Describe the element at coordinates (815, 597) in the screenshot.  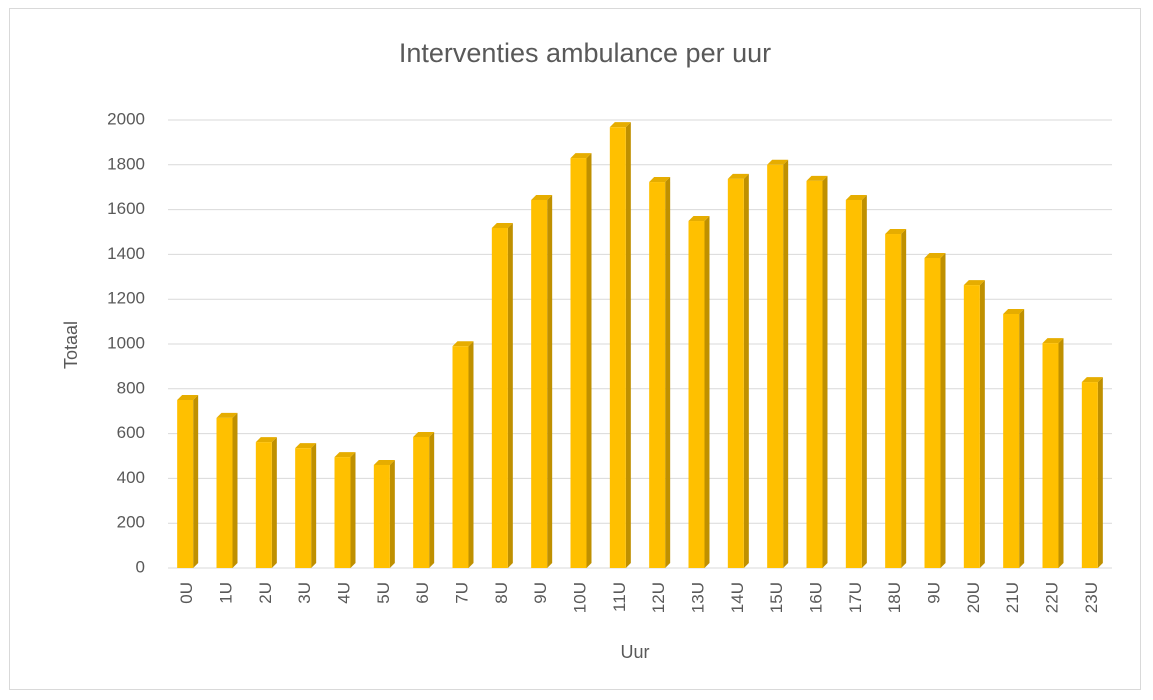
I see `x-tick-label: 16U` at that location.